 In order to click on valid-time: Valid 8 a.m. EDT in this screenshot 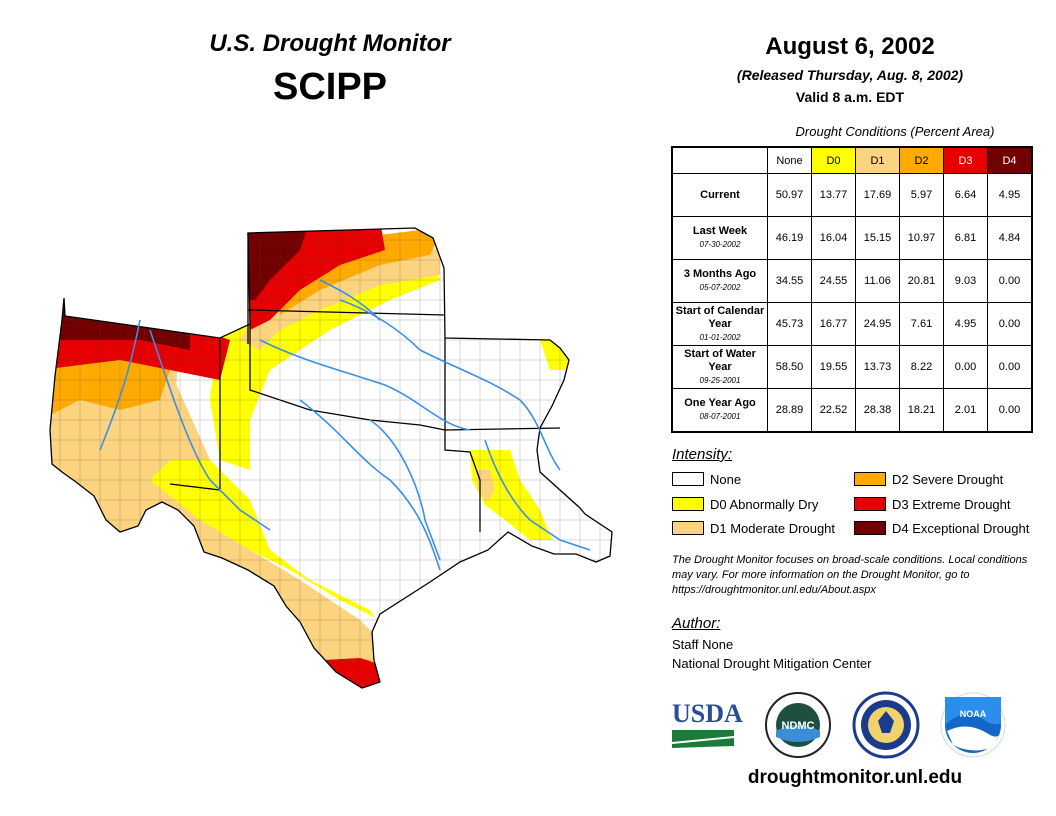, I will do `click(850, 97)`.